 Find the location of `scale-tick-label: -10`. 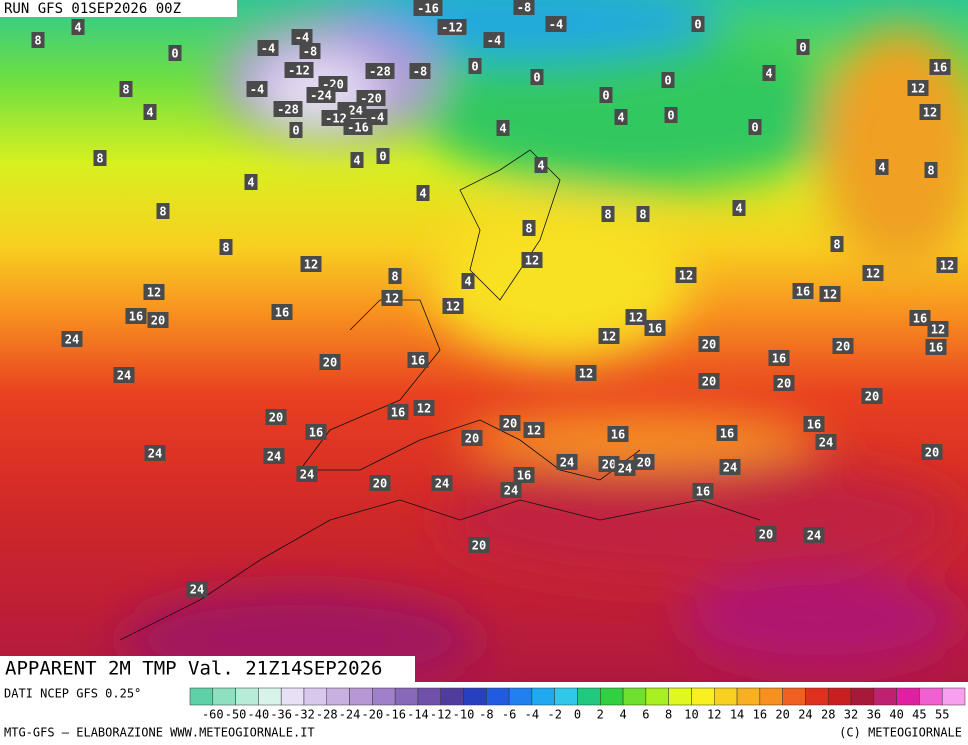

scale-tick-label: -10 is located at coordinates (464, 715).